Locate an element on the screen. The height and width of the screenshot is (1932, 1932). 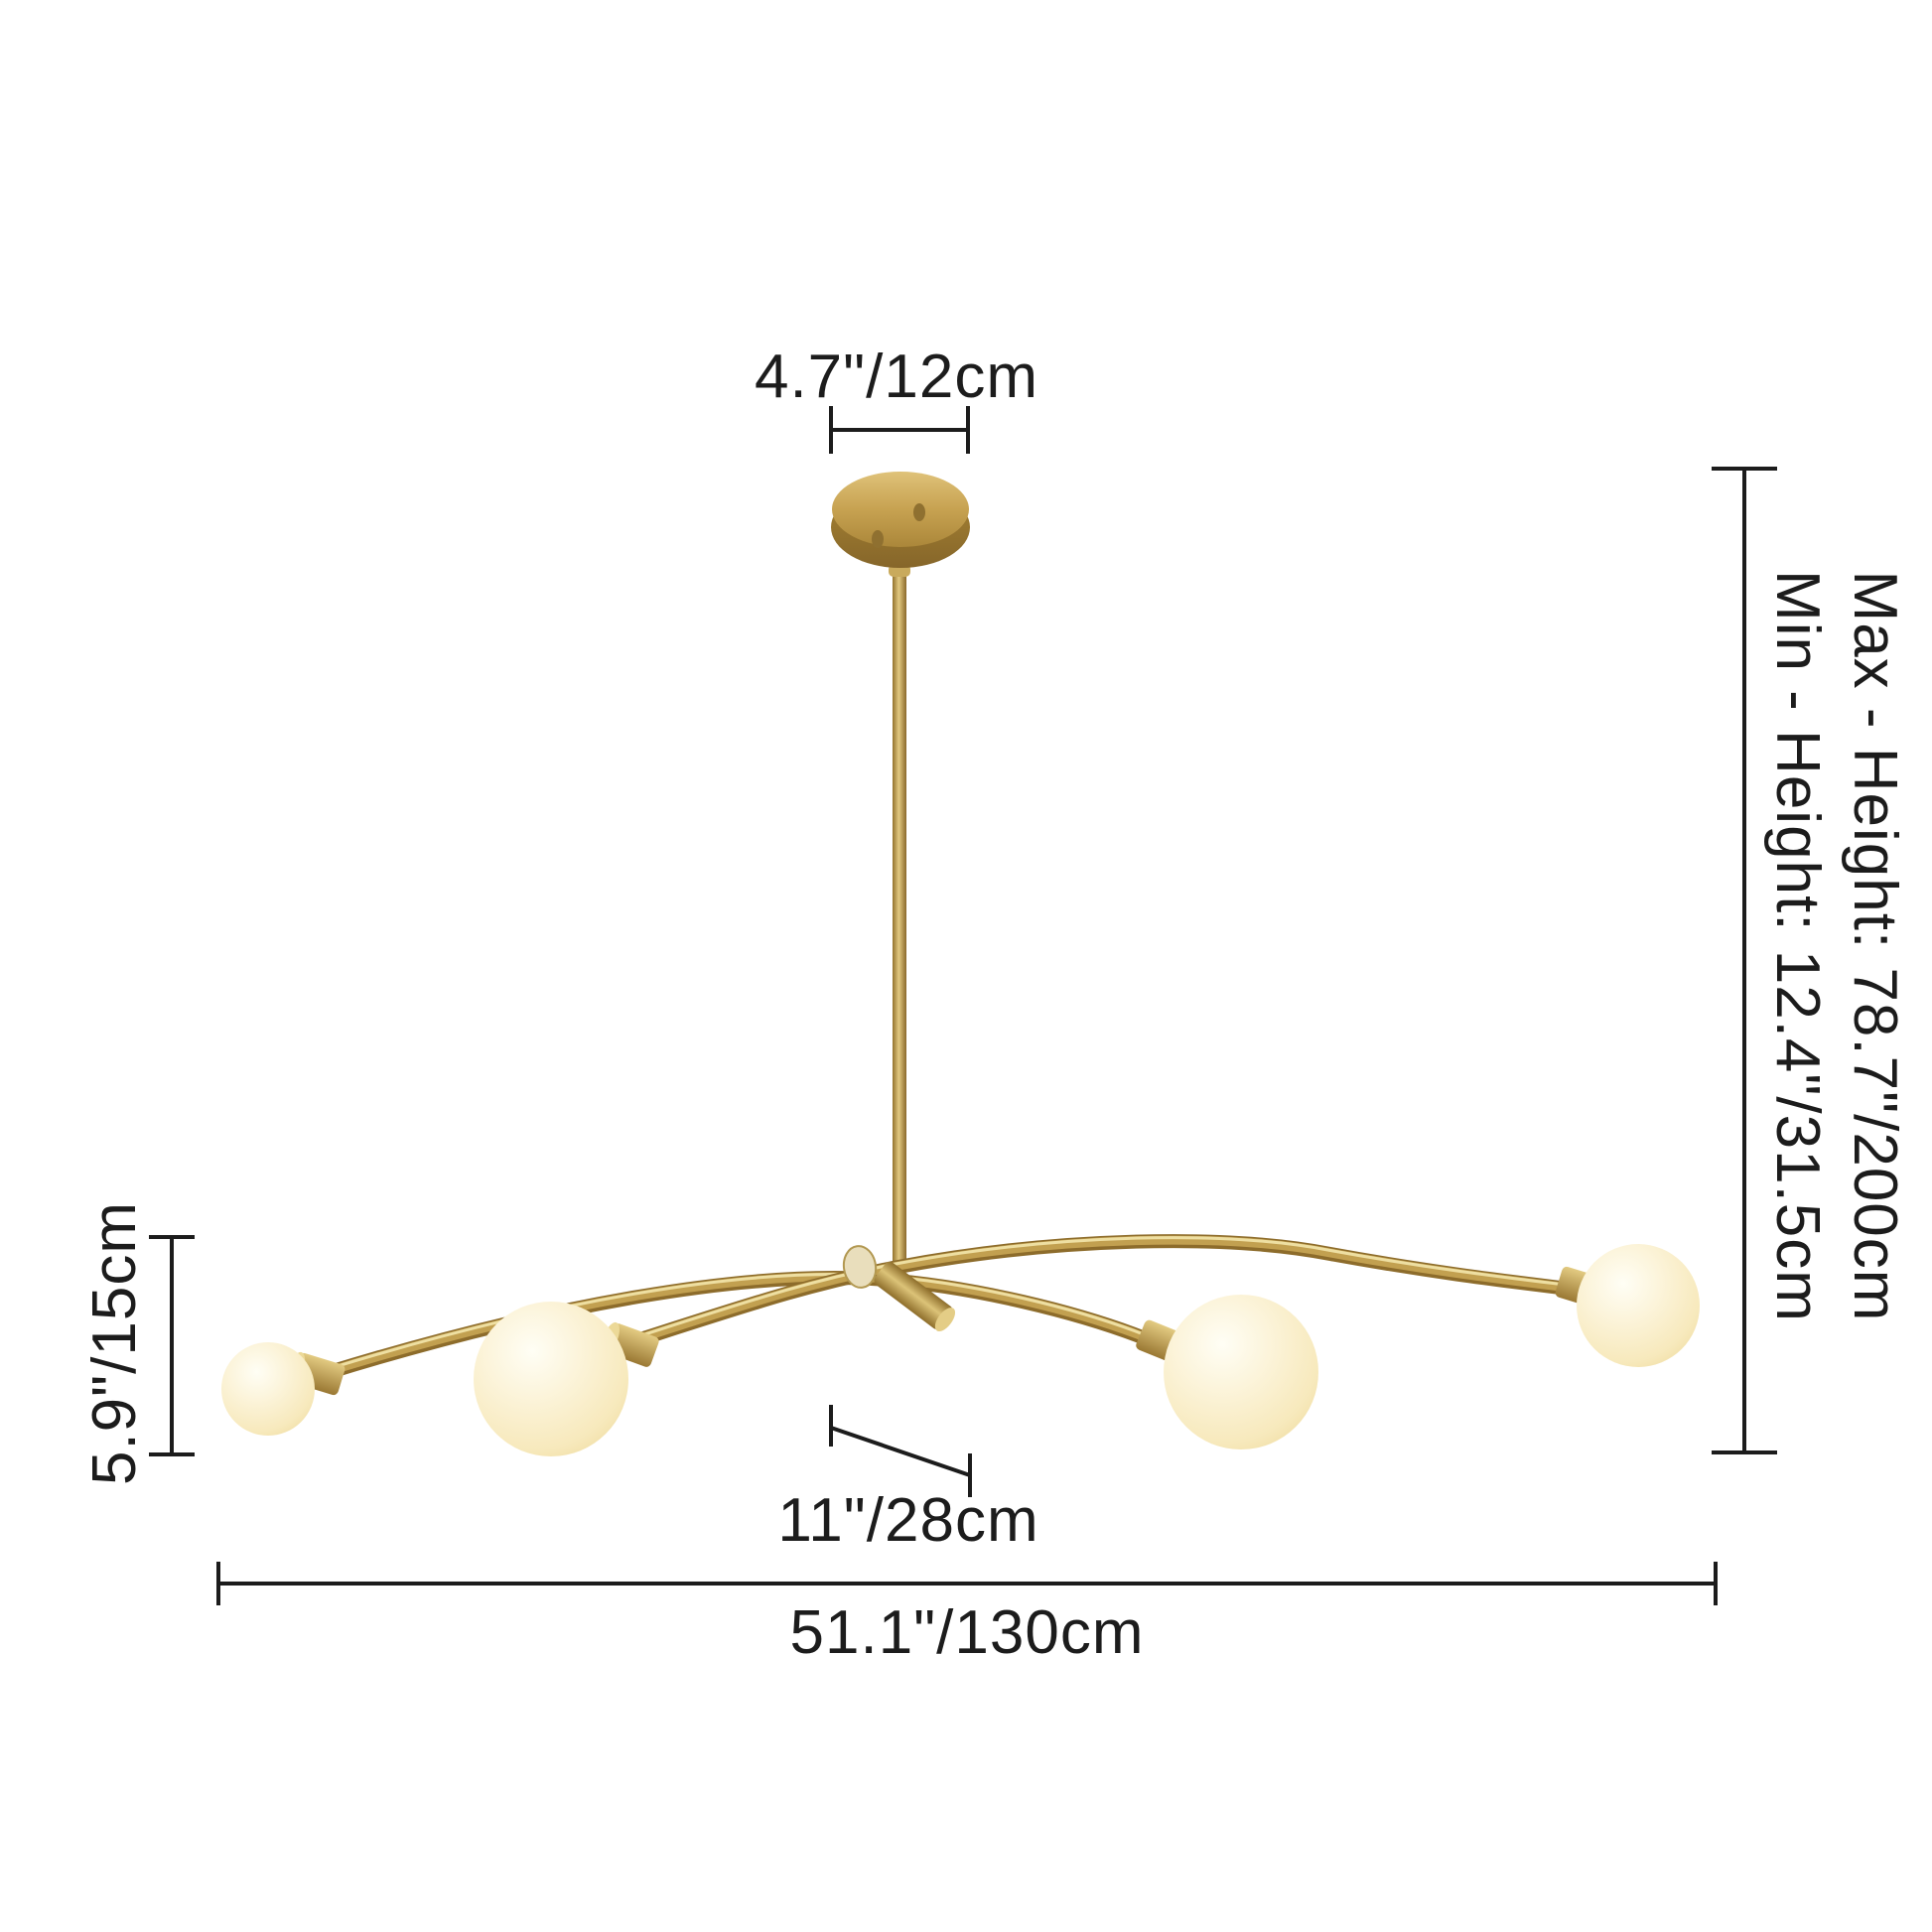
ceiling-canopy is located at coordinates (901, 520).